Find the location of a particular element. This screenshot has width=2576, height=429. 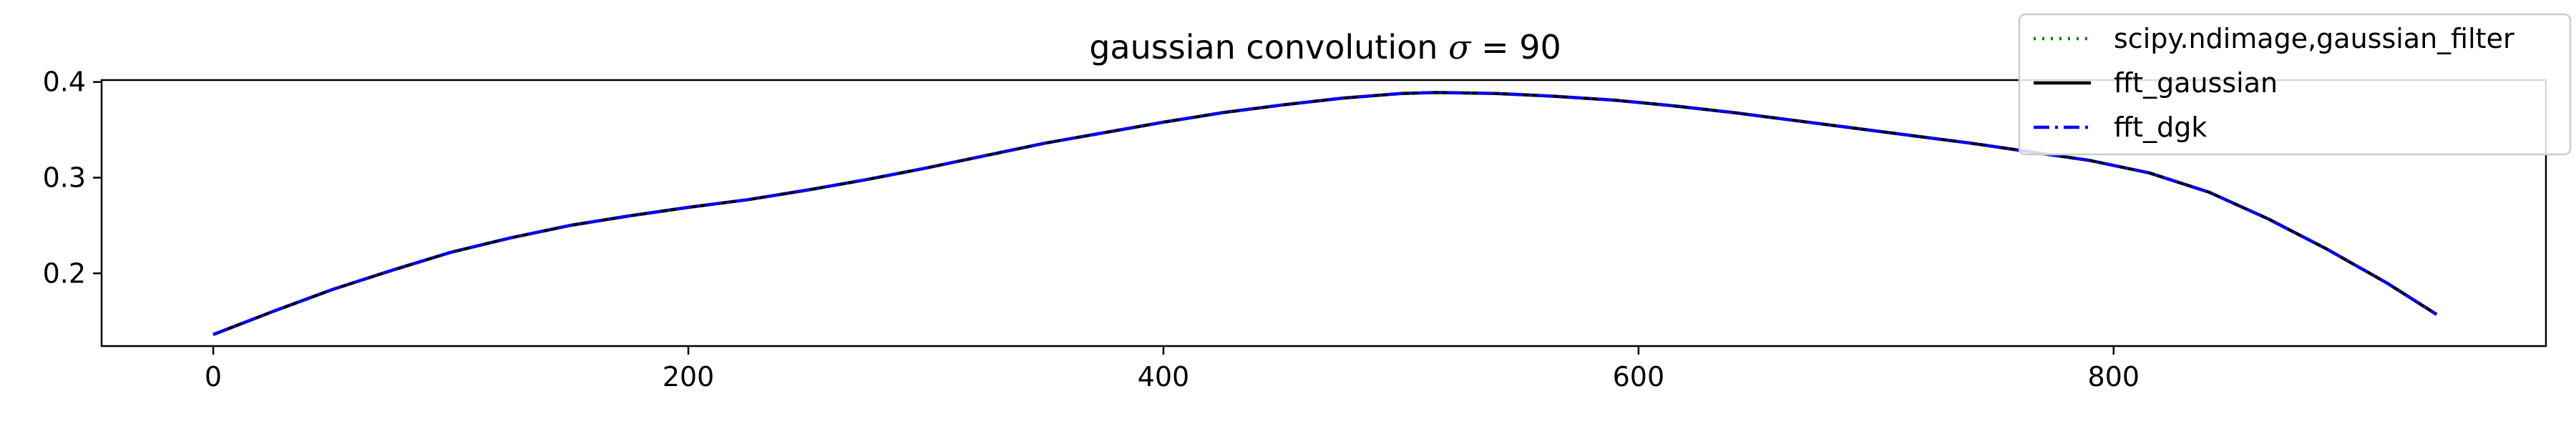

chart-title-symbol: σ is located at coordinates (1460, 47).